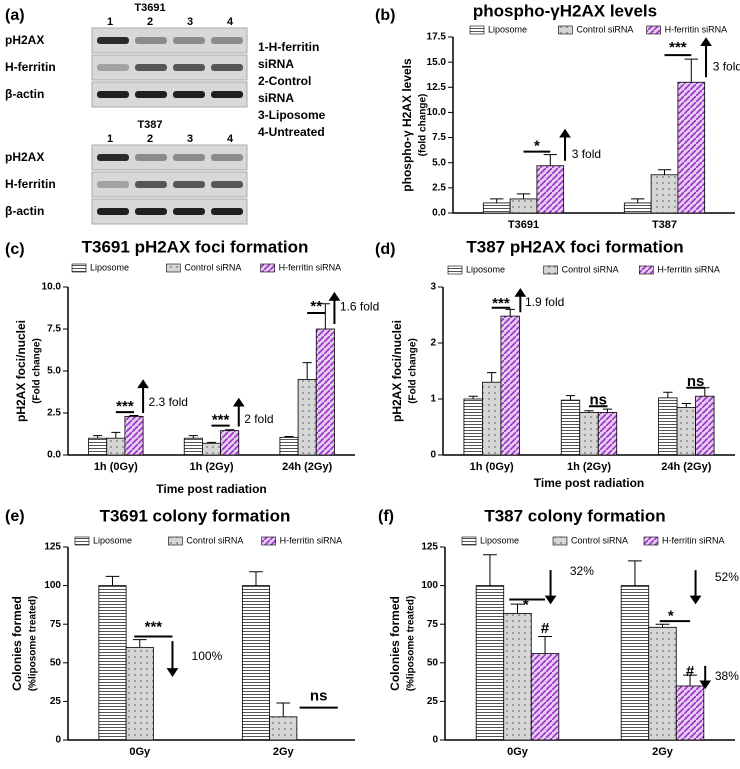  Describe the element at coordinates (574, 515) in the screenshot. I see `chart-title: T387 colony formation` at that location.